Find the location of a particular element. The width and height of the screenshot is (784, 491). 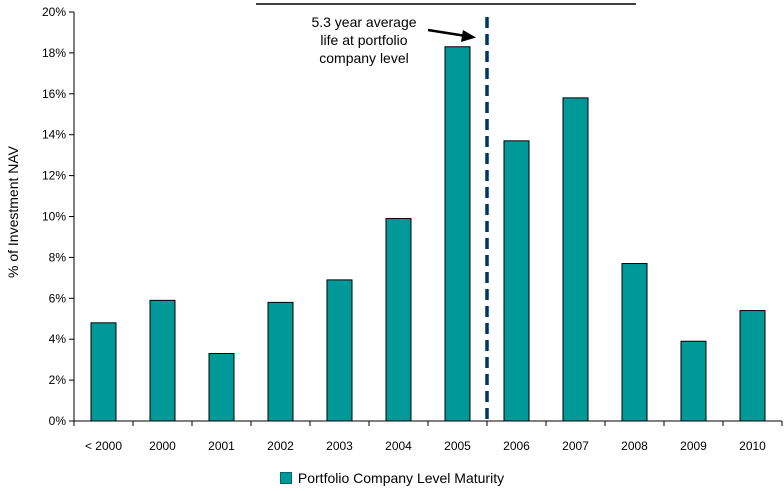

x-tick-label: < 2000 is located at coordinates (103, 446).